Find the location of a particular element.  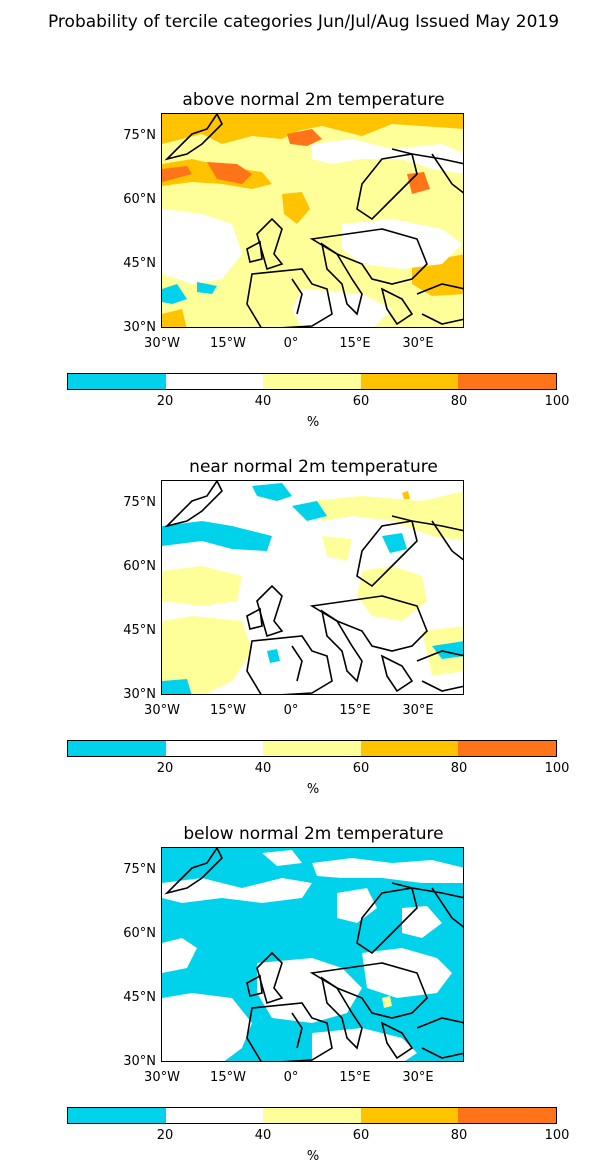

map-near-normal is located at coordinates (312, 587).